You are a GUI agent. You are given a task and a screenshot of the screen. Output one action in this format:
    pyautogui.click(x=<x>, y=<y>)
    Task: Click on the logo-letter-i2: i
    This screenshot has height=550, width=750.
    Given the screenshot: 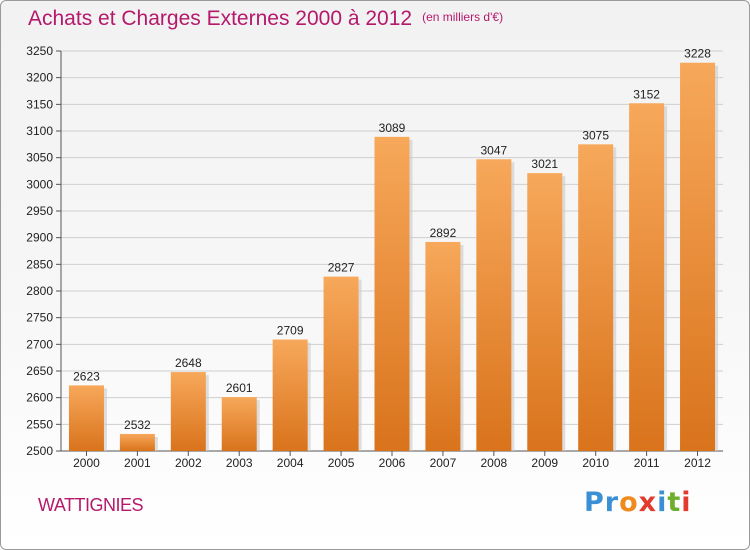 What is the action you would take?
    pyautogui.click(x=686, y=502)
    